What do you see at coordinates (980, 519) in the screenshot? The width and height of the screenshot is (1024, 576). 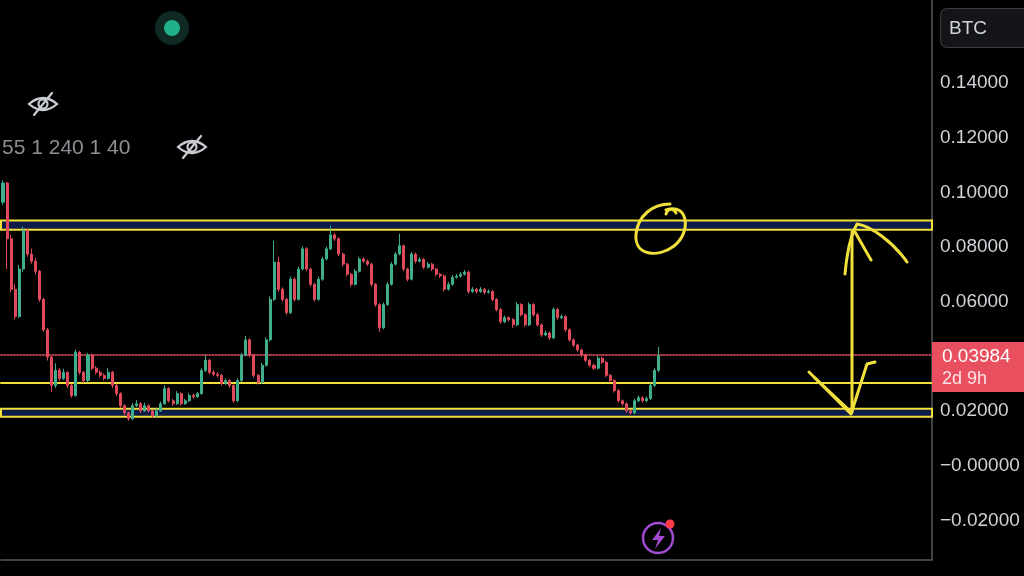 I see `y-tick-label: −0.02000` at bounding box center [980, 519].